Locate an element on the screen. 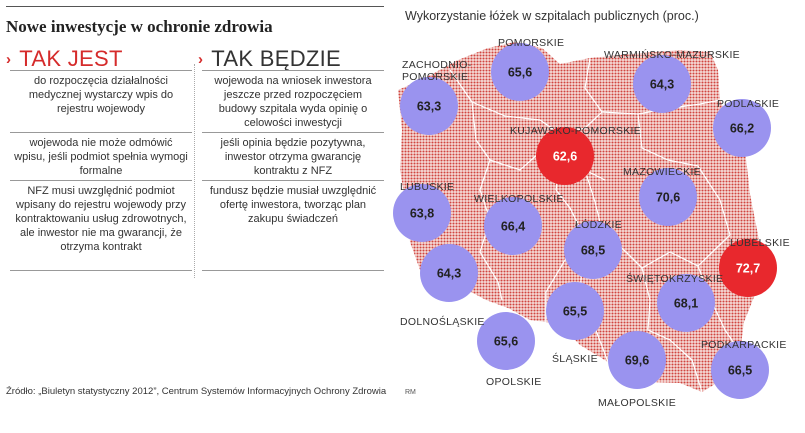  left-bottom-rule is located at coordinates (101, 271).